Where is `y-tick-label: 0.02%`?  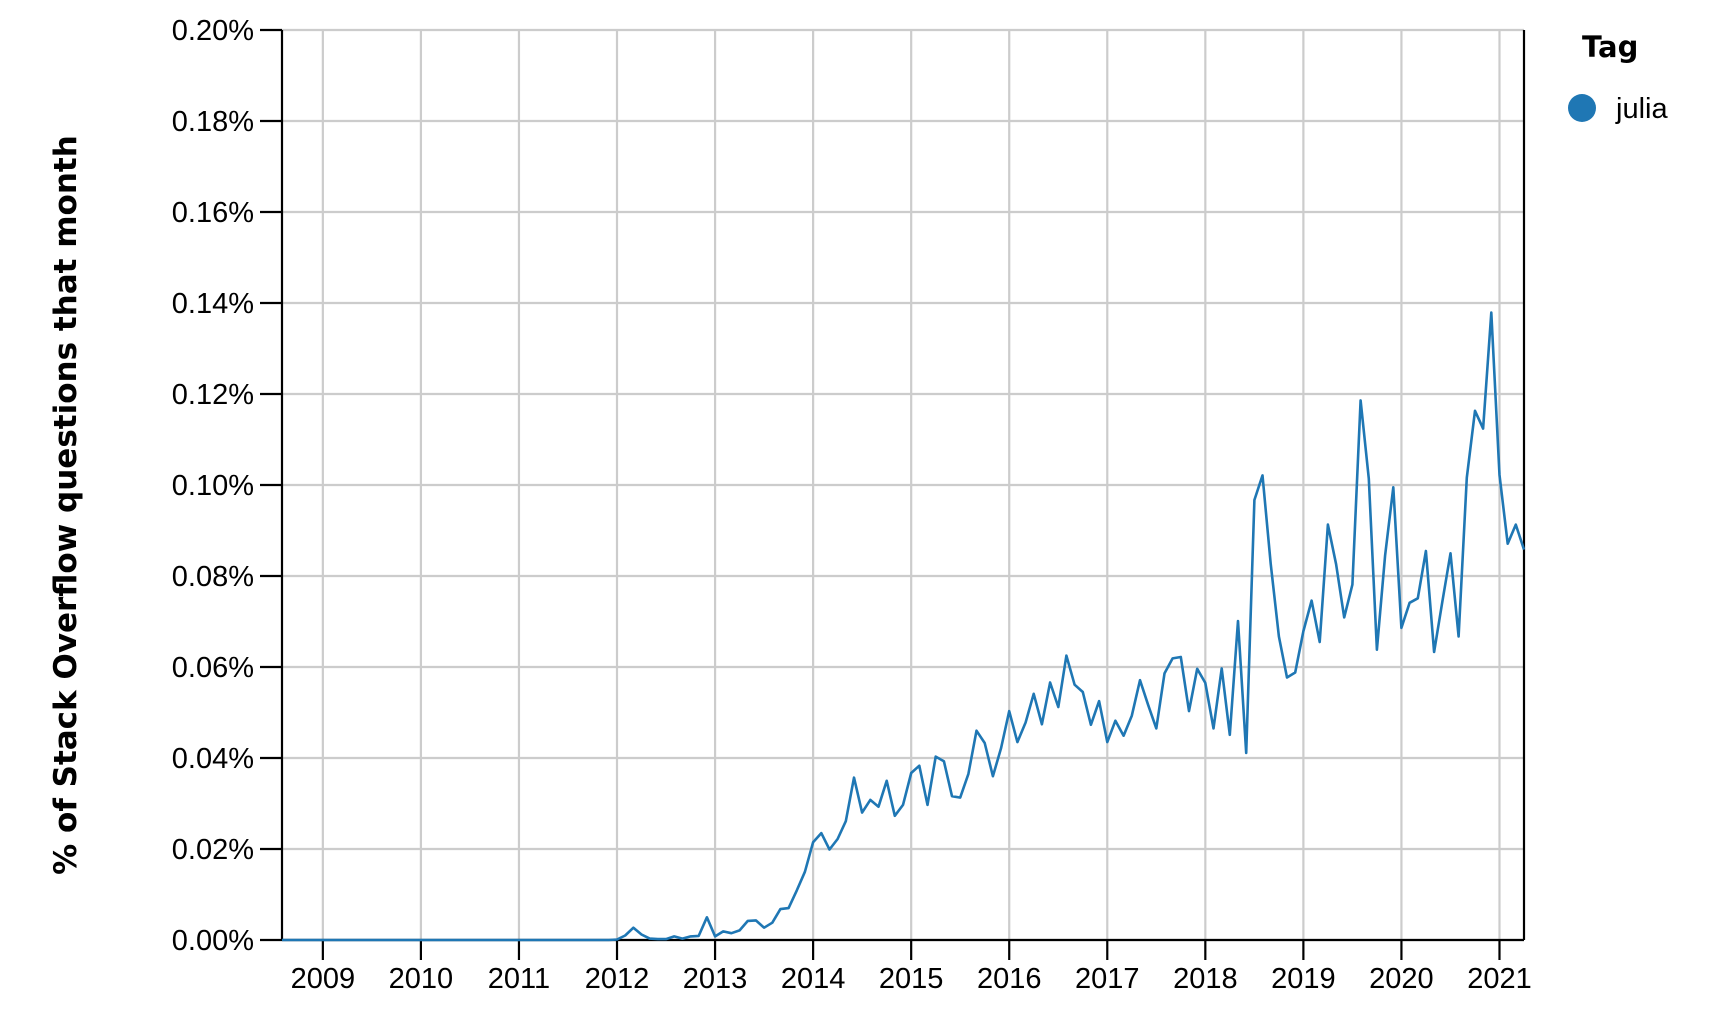
y-tick-label: 0.02% is located at coordinates (213, 850).